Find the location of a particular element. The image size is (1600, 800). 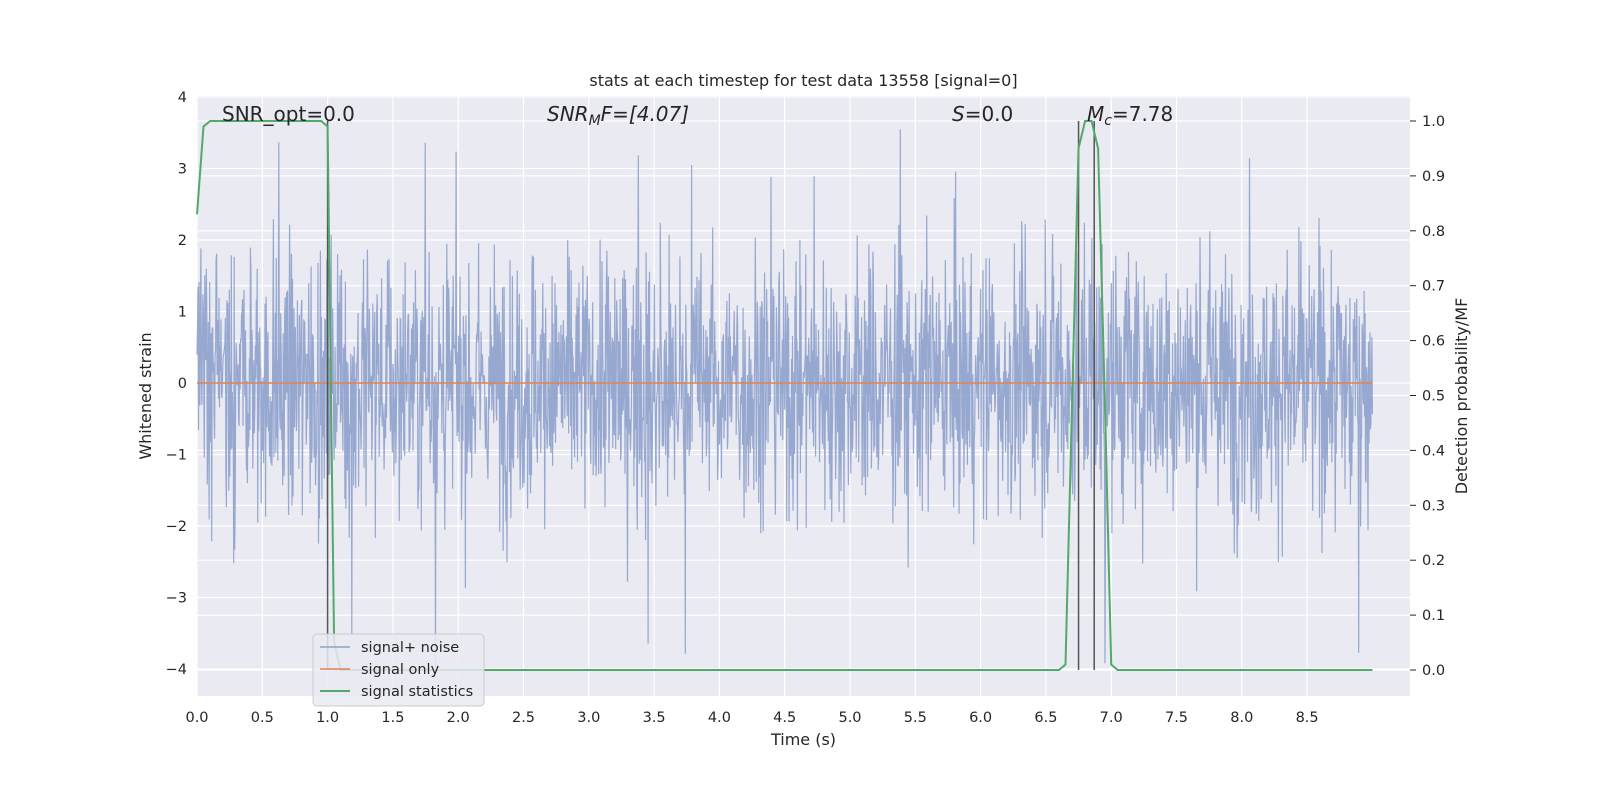

snr-mf-annotation: SNRMF=[4.07] is located at coordinates (618, 115).